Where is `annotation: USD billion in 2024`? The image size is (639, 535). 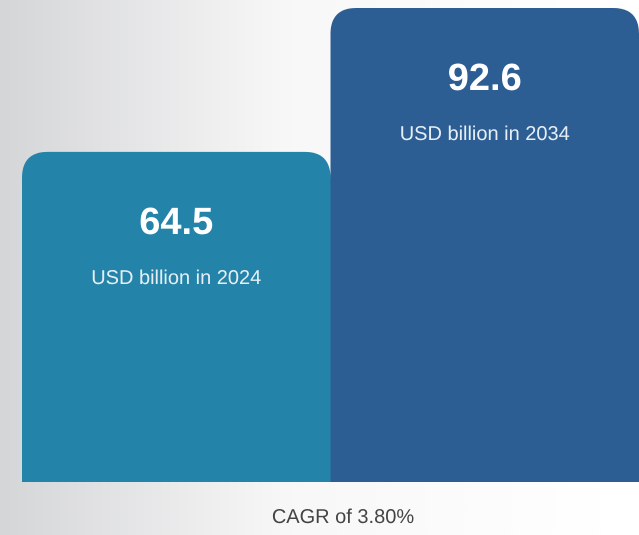 annotation: USD billion in 2024 is located at coordinates (176, 277).